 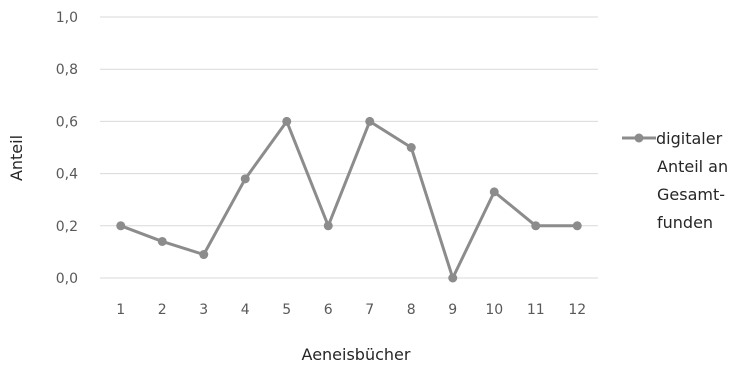 I want to click on x-tick-label: 3, so click(x=203, y=310).